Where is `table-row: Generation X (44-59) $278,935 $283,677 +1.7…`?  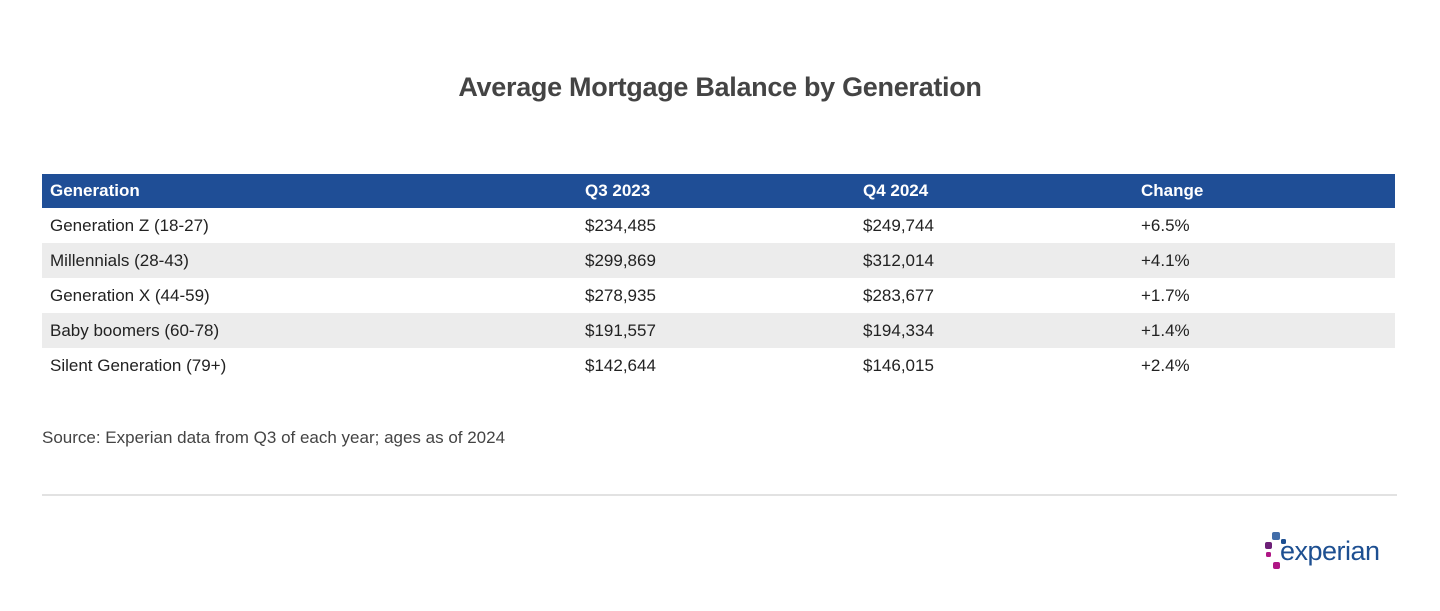 table-row: Generation X (44-59) $278,935 $283,677 +1.7… is located at coordinates (718, 295).